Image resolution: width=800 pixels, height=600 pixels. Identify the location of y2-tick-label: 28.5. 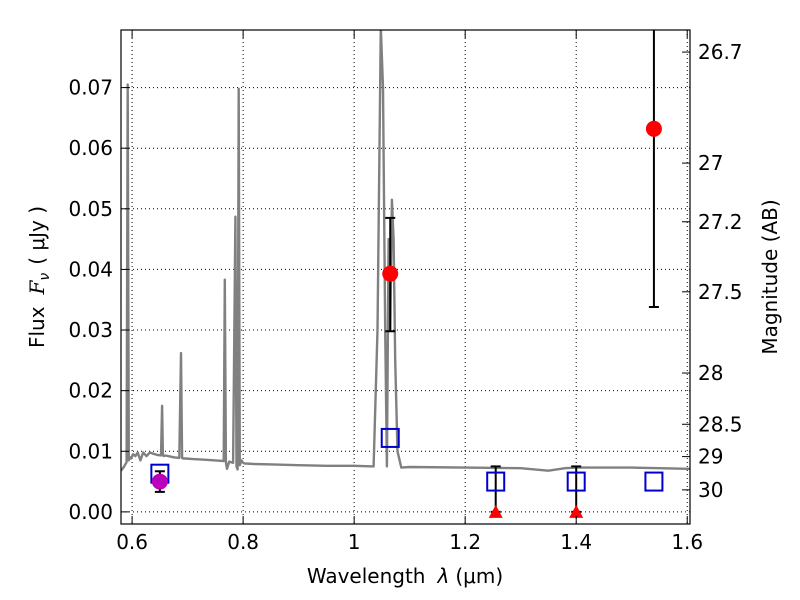
(720, 424).